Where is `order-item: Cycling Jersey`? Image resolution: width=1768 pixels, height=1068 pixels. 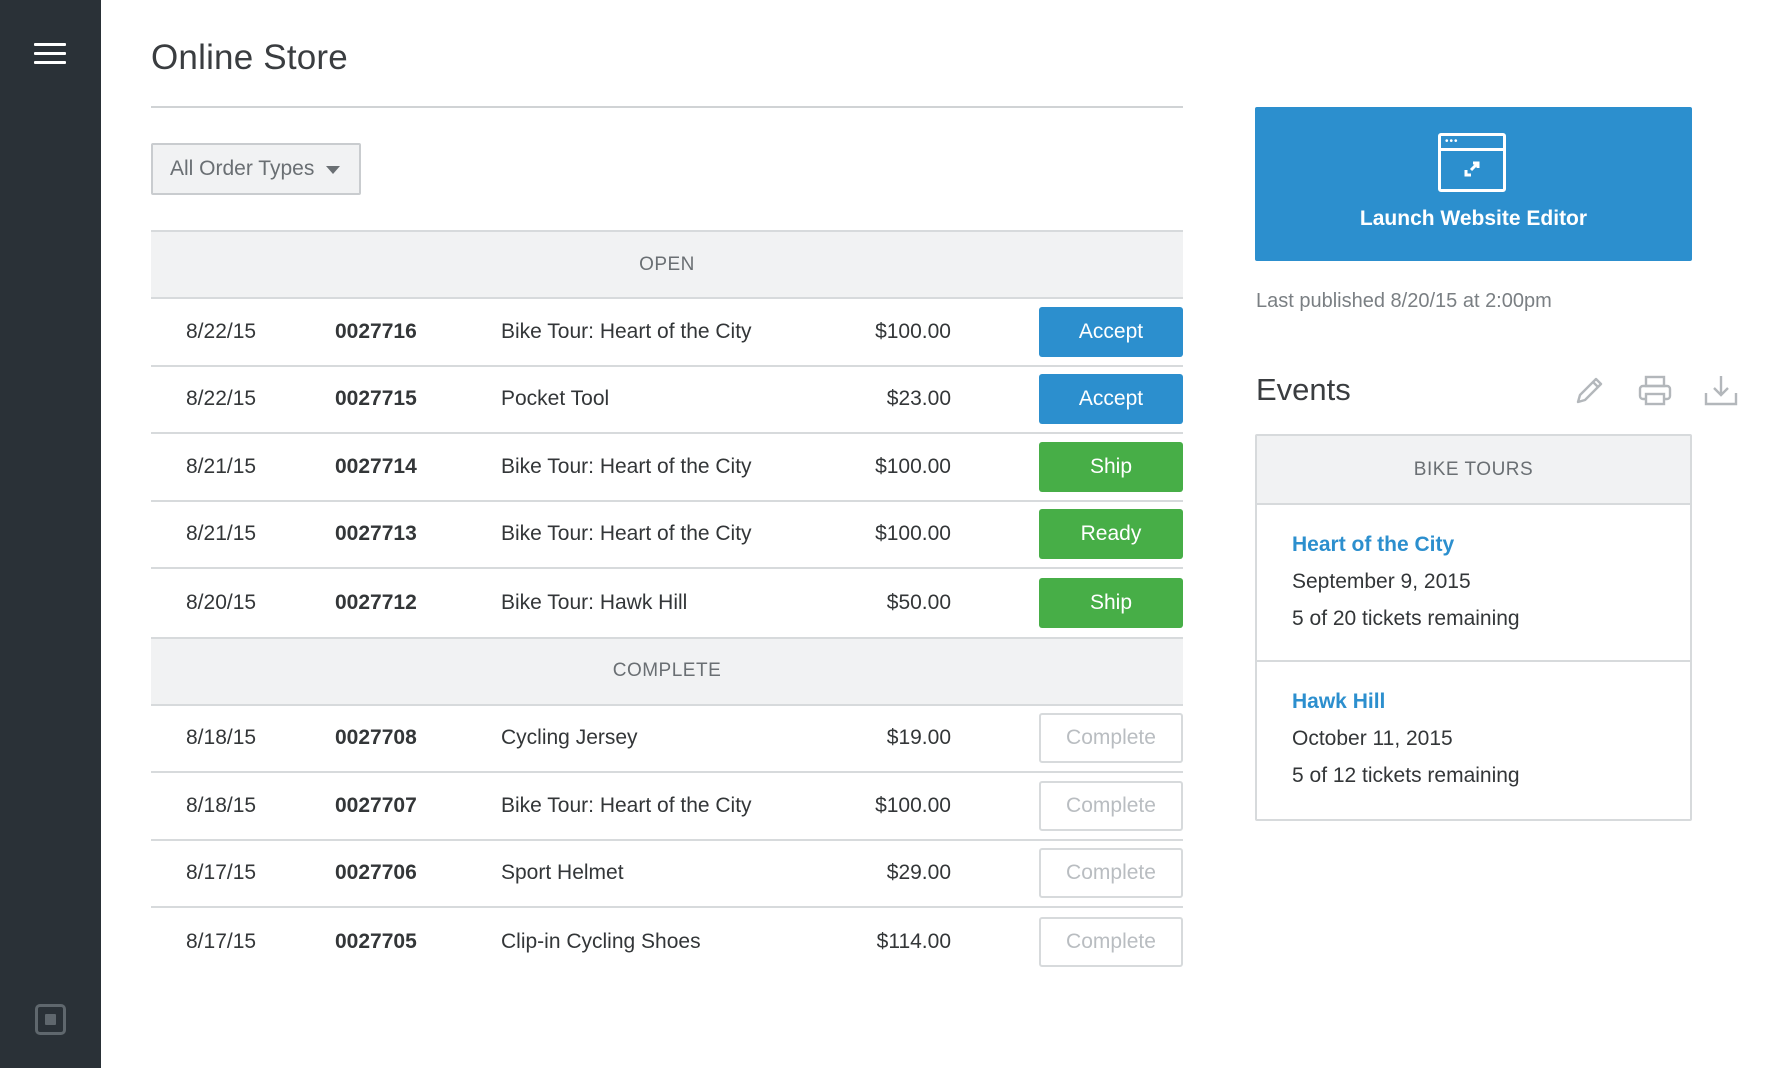
order-item: Cycling Jersey is located at coordinates (569, 738).